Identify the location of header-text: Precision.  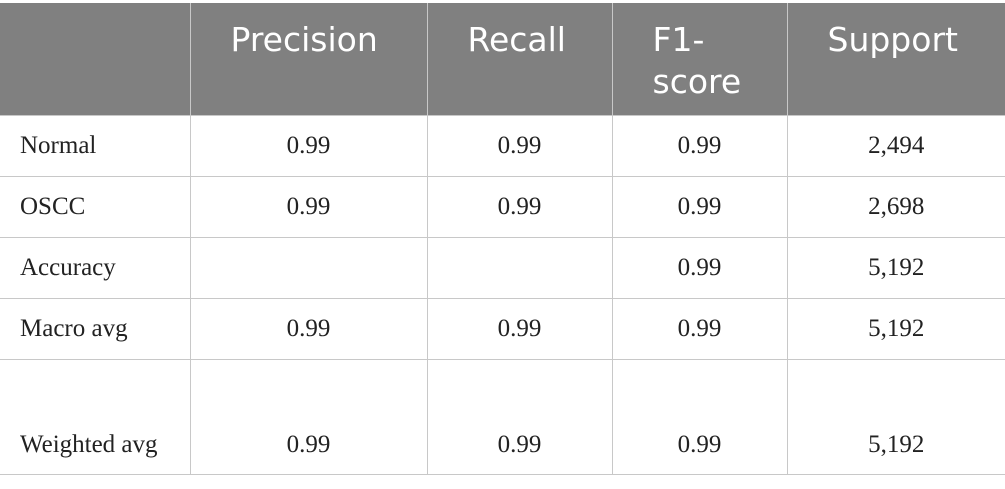
(304, 39).